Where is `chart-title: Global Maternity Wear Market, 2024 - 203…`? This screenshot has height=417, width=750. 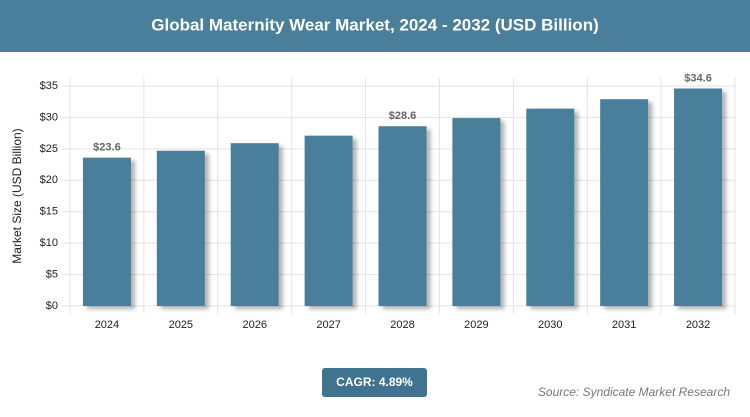 chart-title: Global Maternity Wear Market, 2024 - 203… is located at coordinates (375, 24).